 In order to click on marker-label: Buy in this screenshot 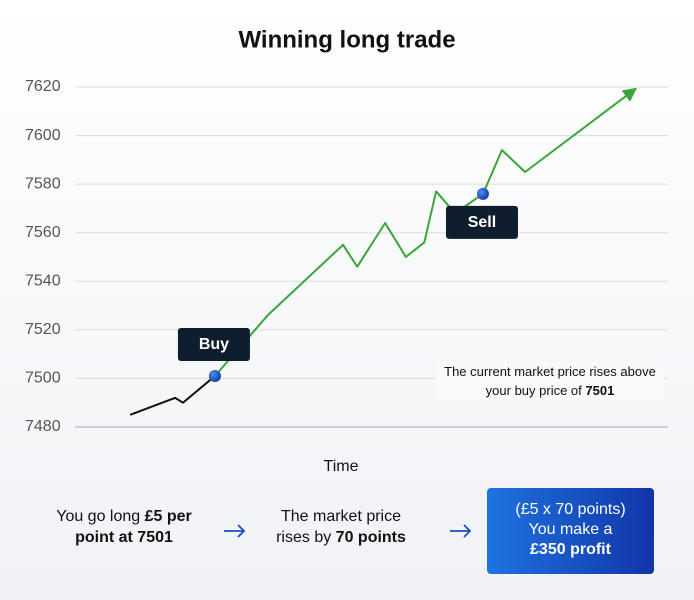, I will do `click(214, 344)`.